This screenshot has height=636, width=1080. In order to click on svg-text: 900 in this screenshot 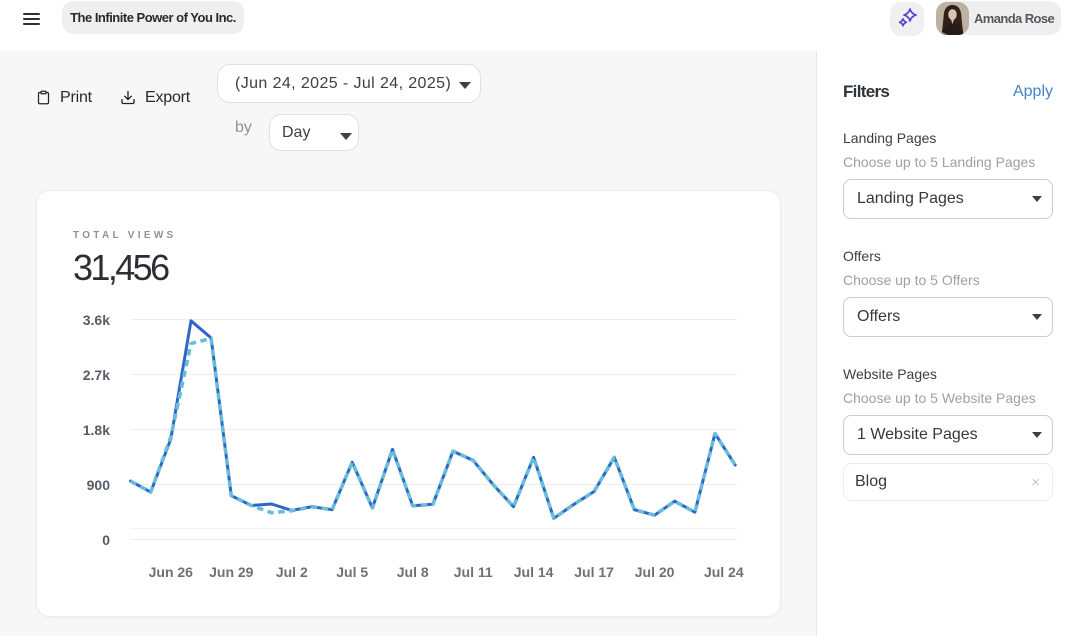, I will do `click(99, 485)`.